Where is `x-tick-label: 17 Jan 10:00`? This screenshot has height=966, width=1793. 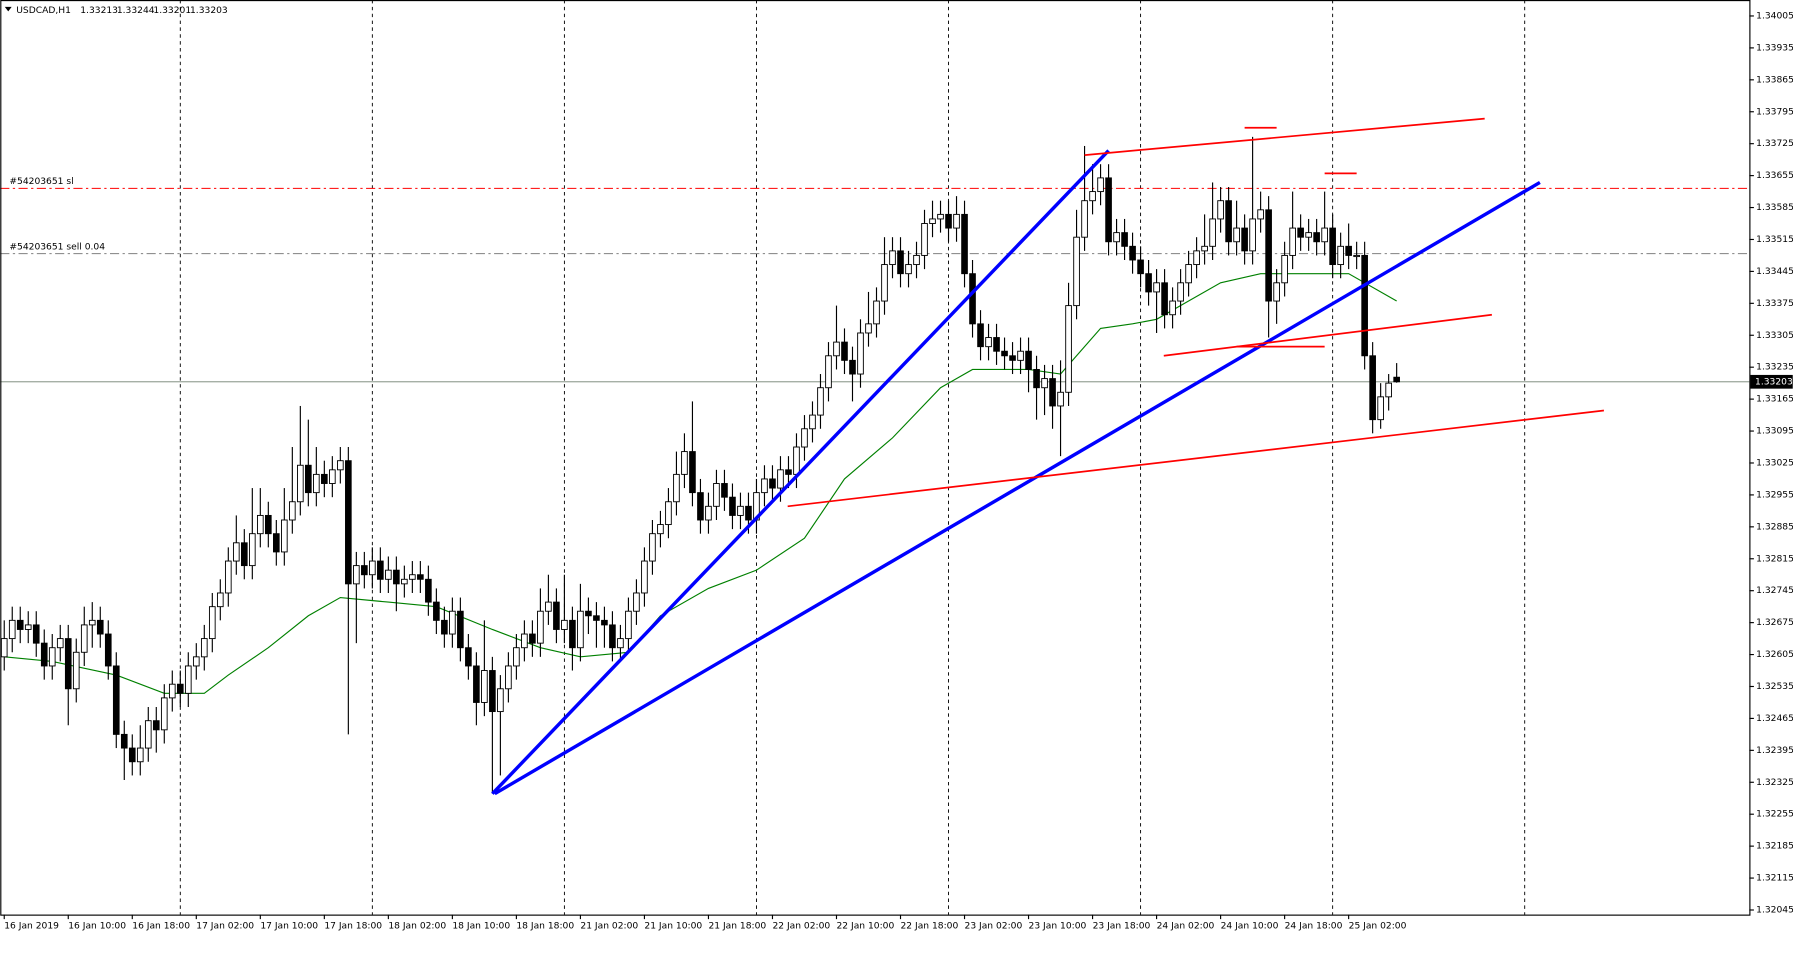 x-tick-label: 17 Jan 10:00 is located at coordinates (289, 926).